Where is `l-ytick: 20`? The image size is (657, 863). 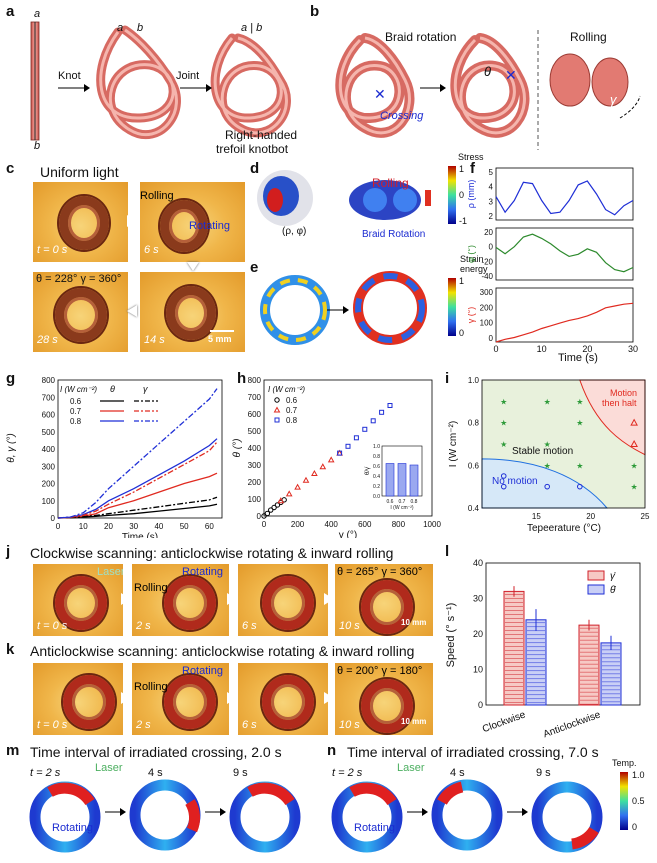
l-ytick: 20 is located at coordinates (478, 634).